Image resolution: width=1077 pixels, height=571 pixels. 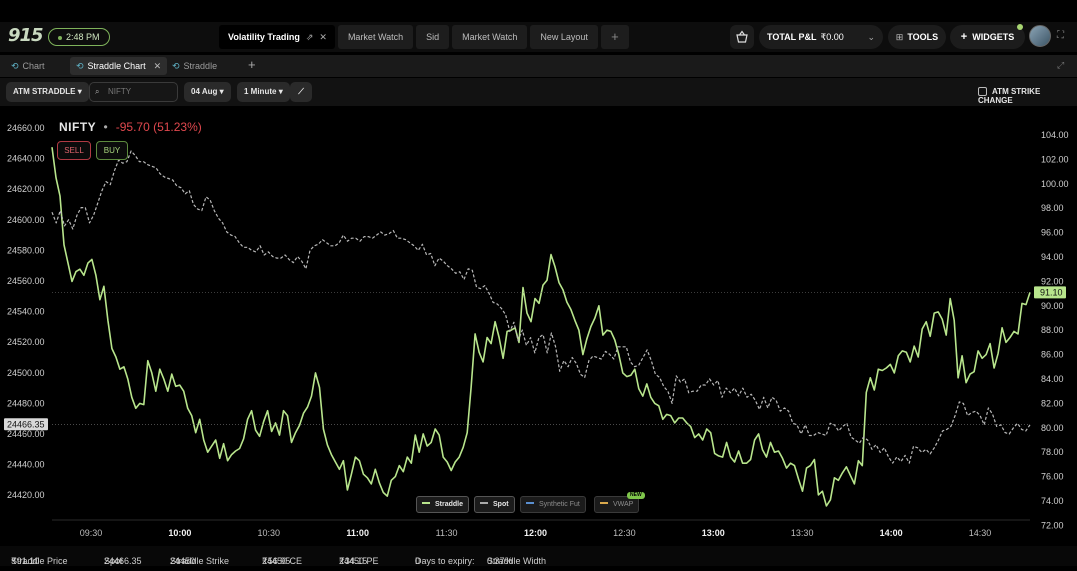 I want to click on pnl-label: TOTAL P&L, so click(x=792, y=37).